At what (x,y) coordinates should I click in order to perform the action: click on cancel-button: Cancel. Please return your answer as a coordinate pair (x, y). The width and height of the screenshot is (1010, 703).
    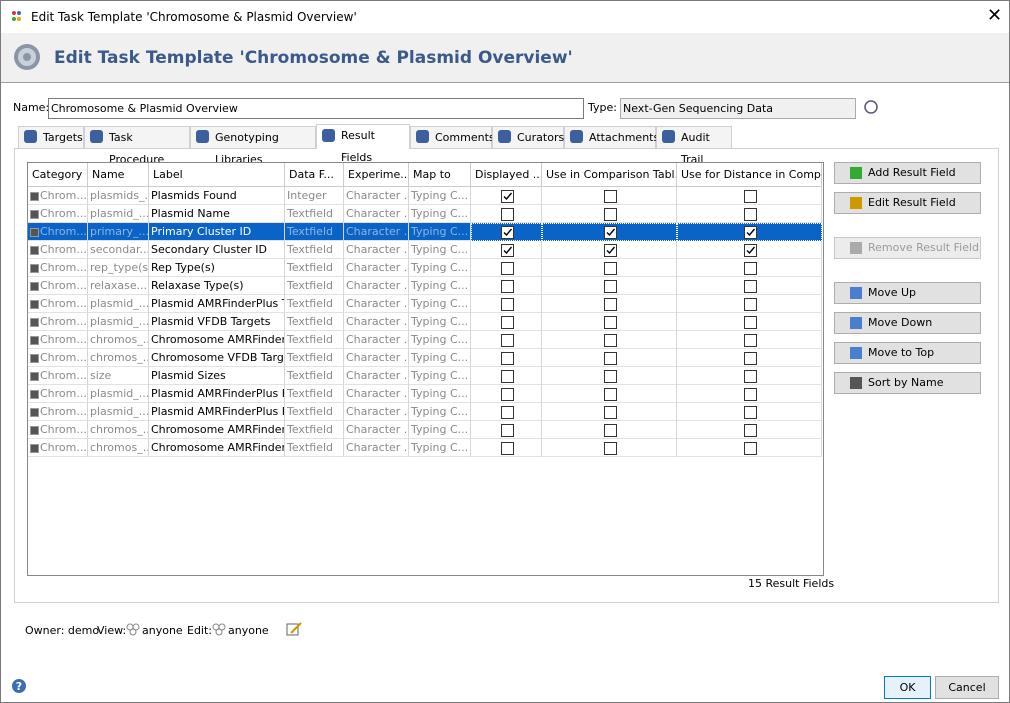
    Looking at the image, I should click on (967, 687).